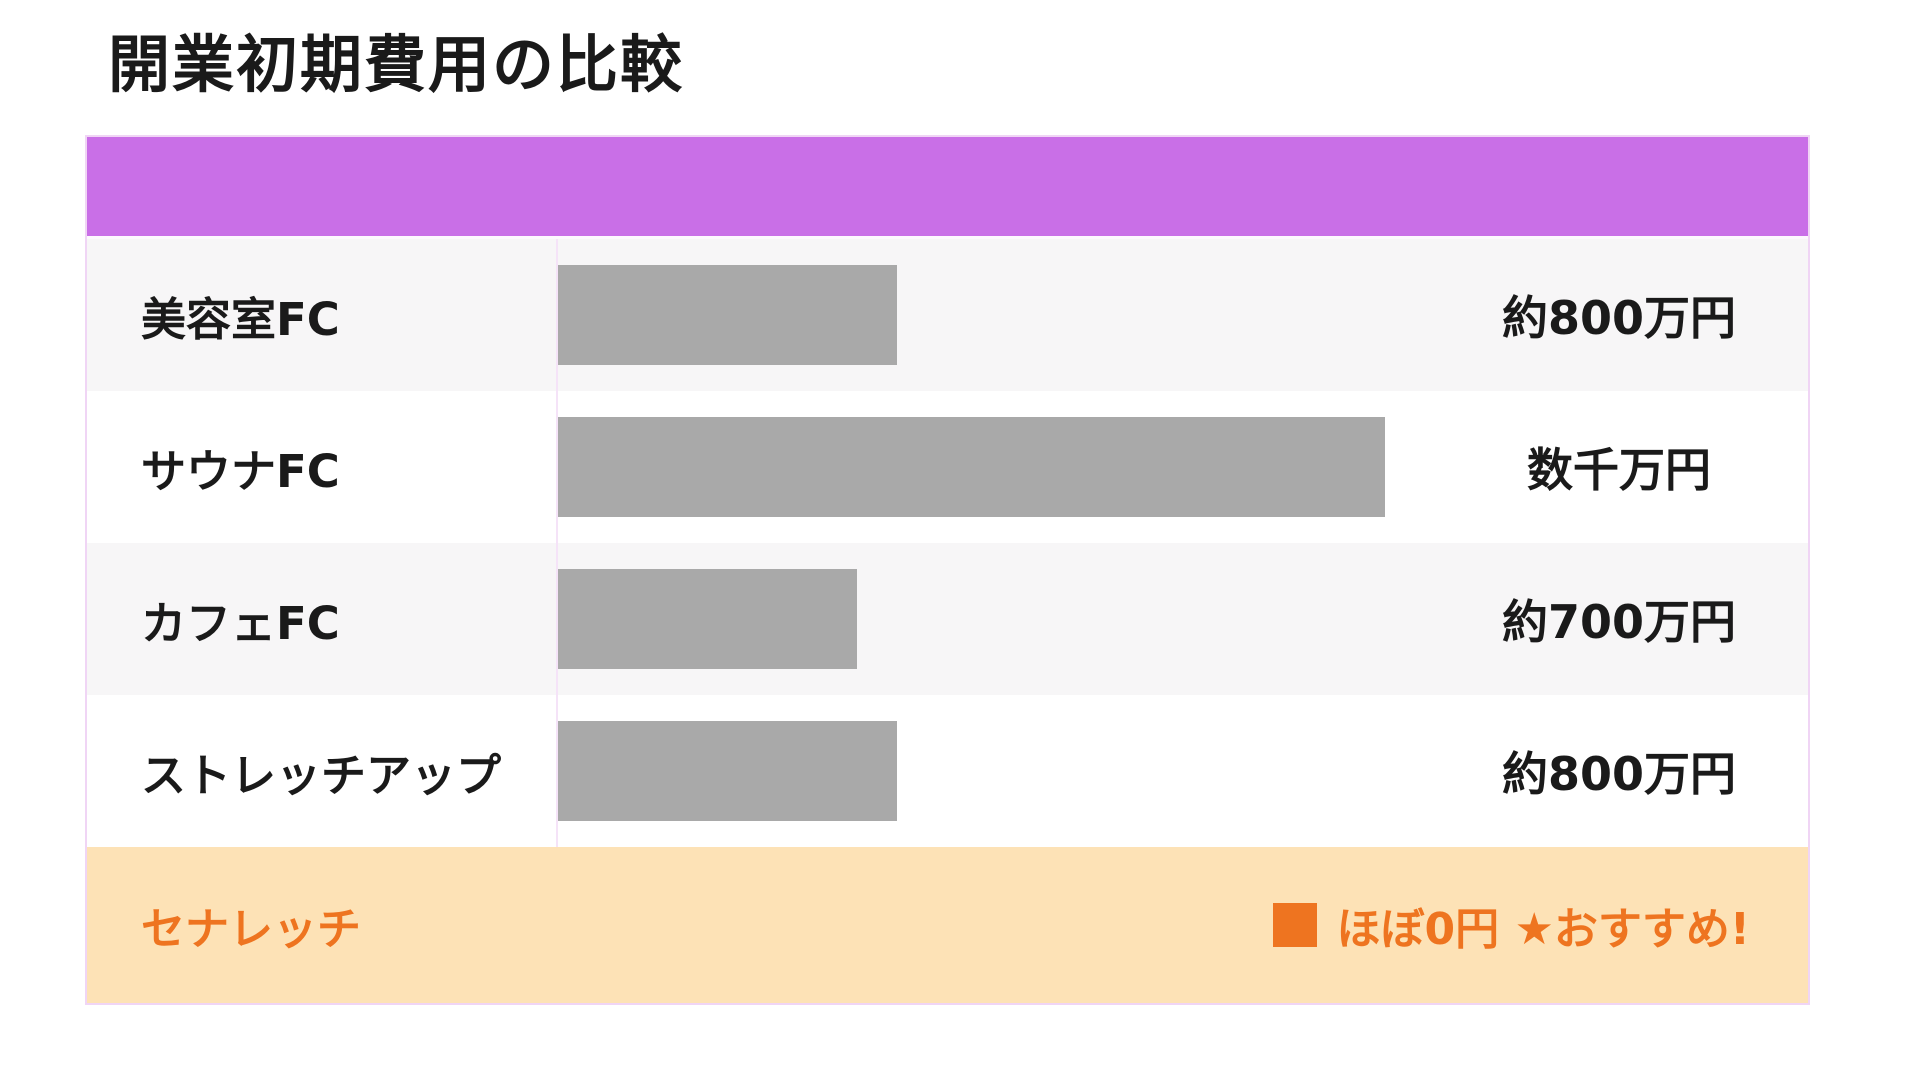  I want to click on table-row-biyoshitsu-fc: 美容室FC 約800万円, so click(947, 315).